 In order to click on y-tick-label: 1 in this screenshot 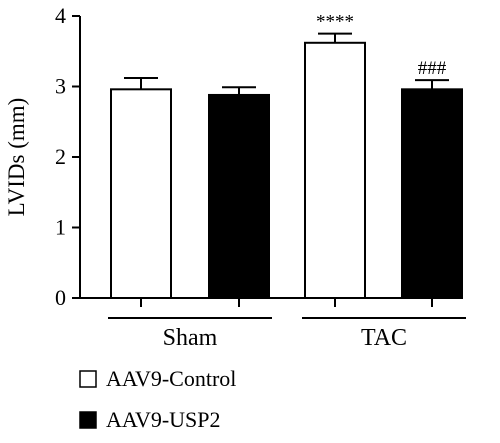, I will do `click(60, 227)`.